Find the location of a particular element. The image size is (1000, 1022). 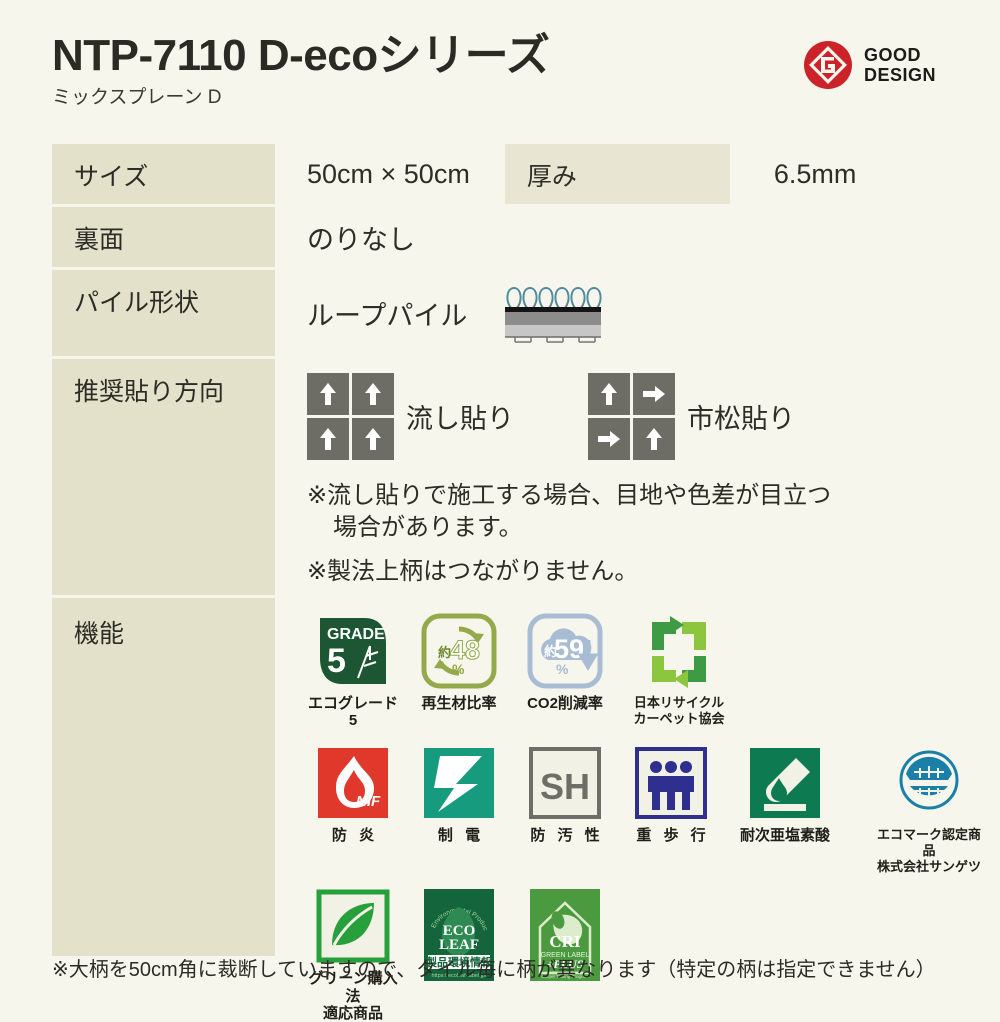

flame-retardant-nif-badge-icon: NIF is located at coordinates (353, 782).